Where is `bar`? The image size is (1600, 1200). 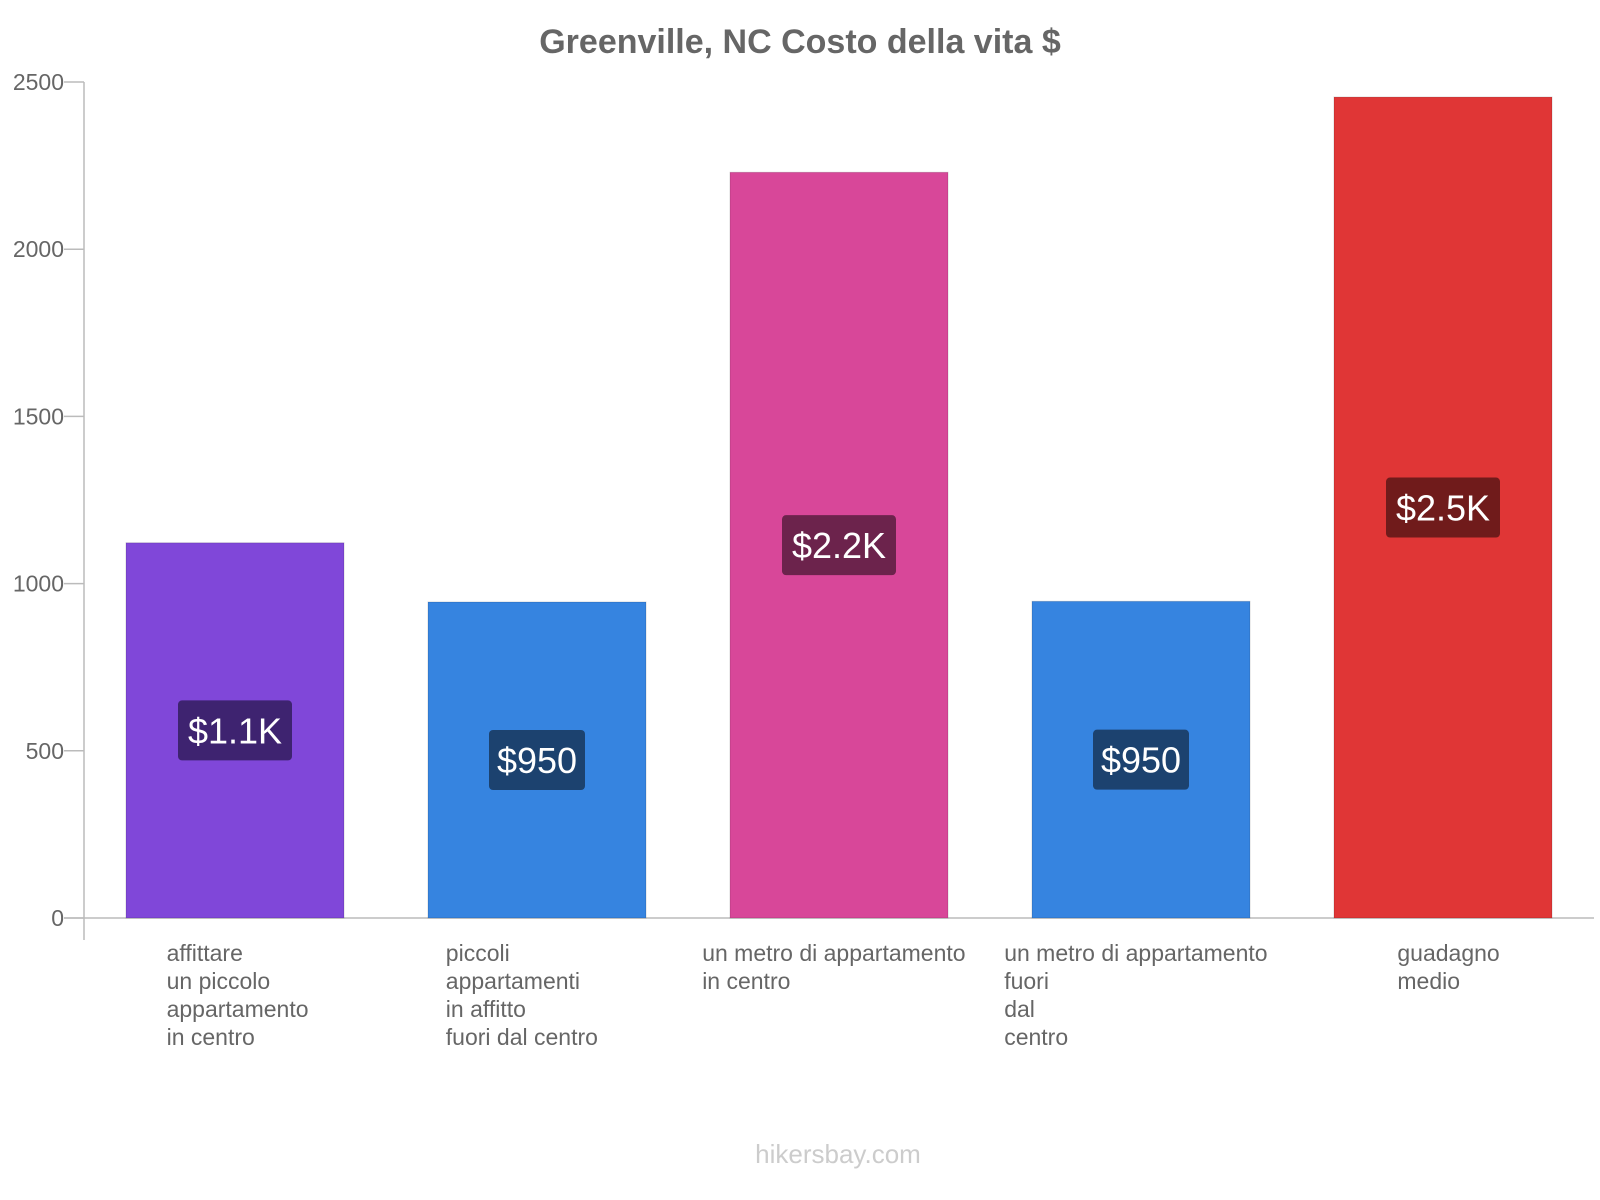 bar is located at coordinates (1141, 759).